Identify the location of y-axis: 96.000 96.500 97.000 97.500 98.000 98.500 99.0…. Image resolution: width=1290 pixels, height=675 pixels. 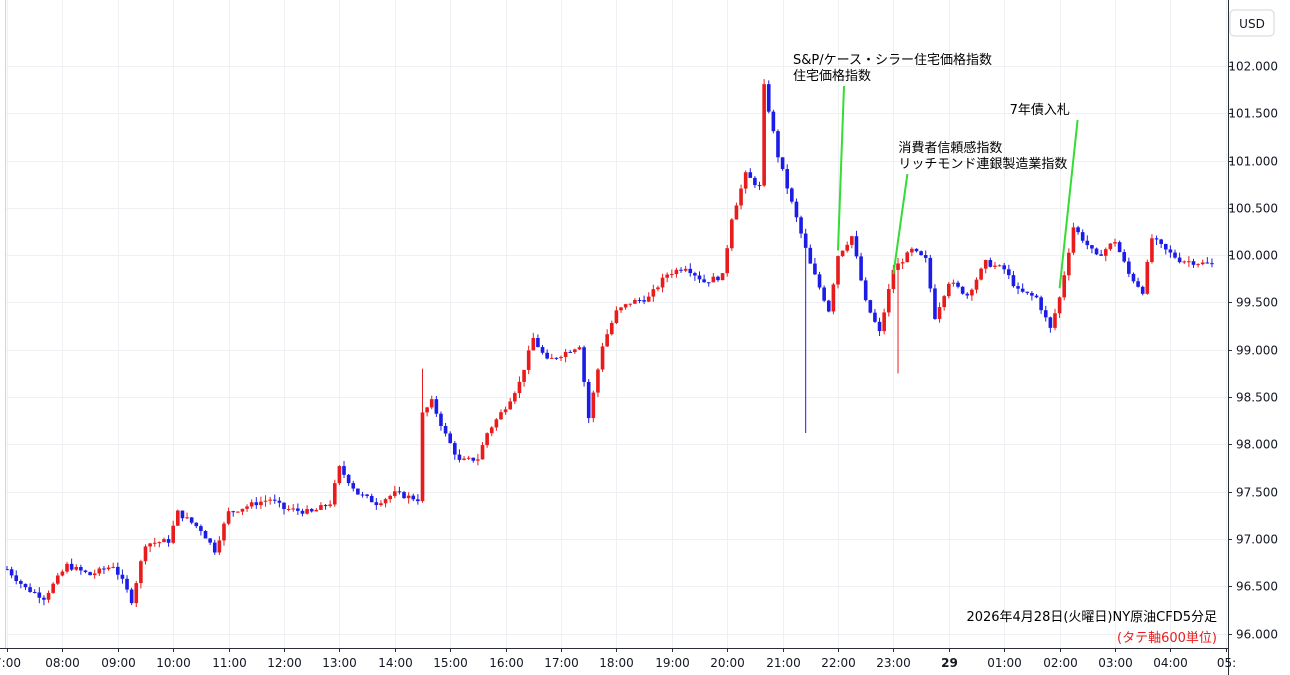
(1253, 351).